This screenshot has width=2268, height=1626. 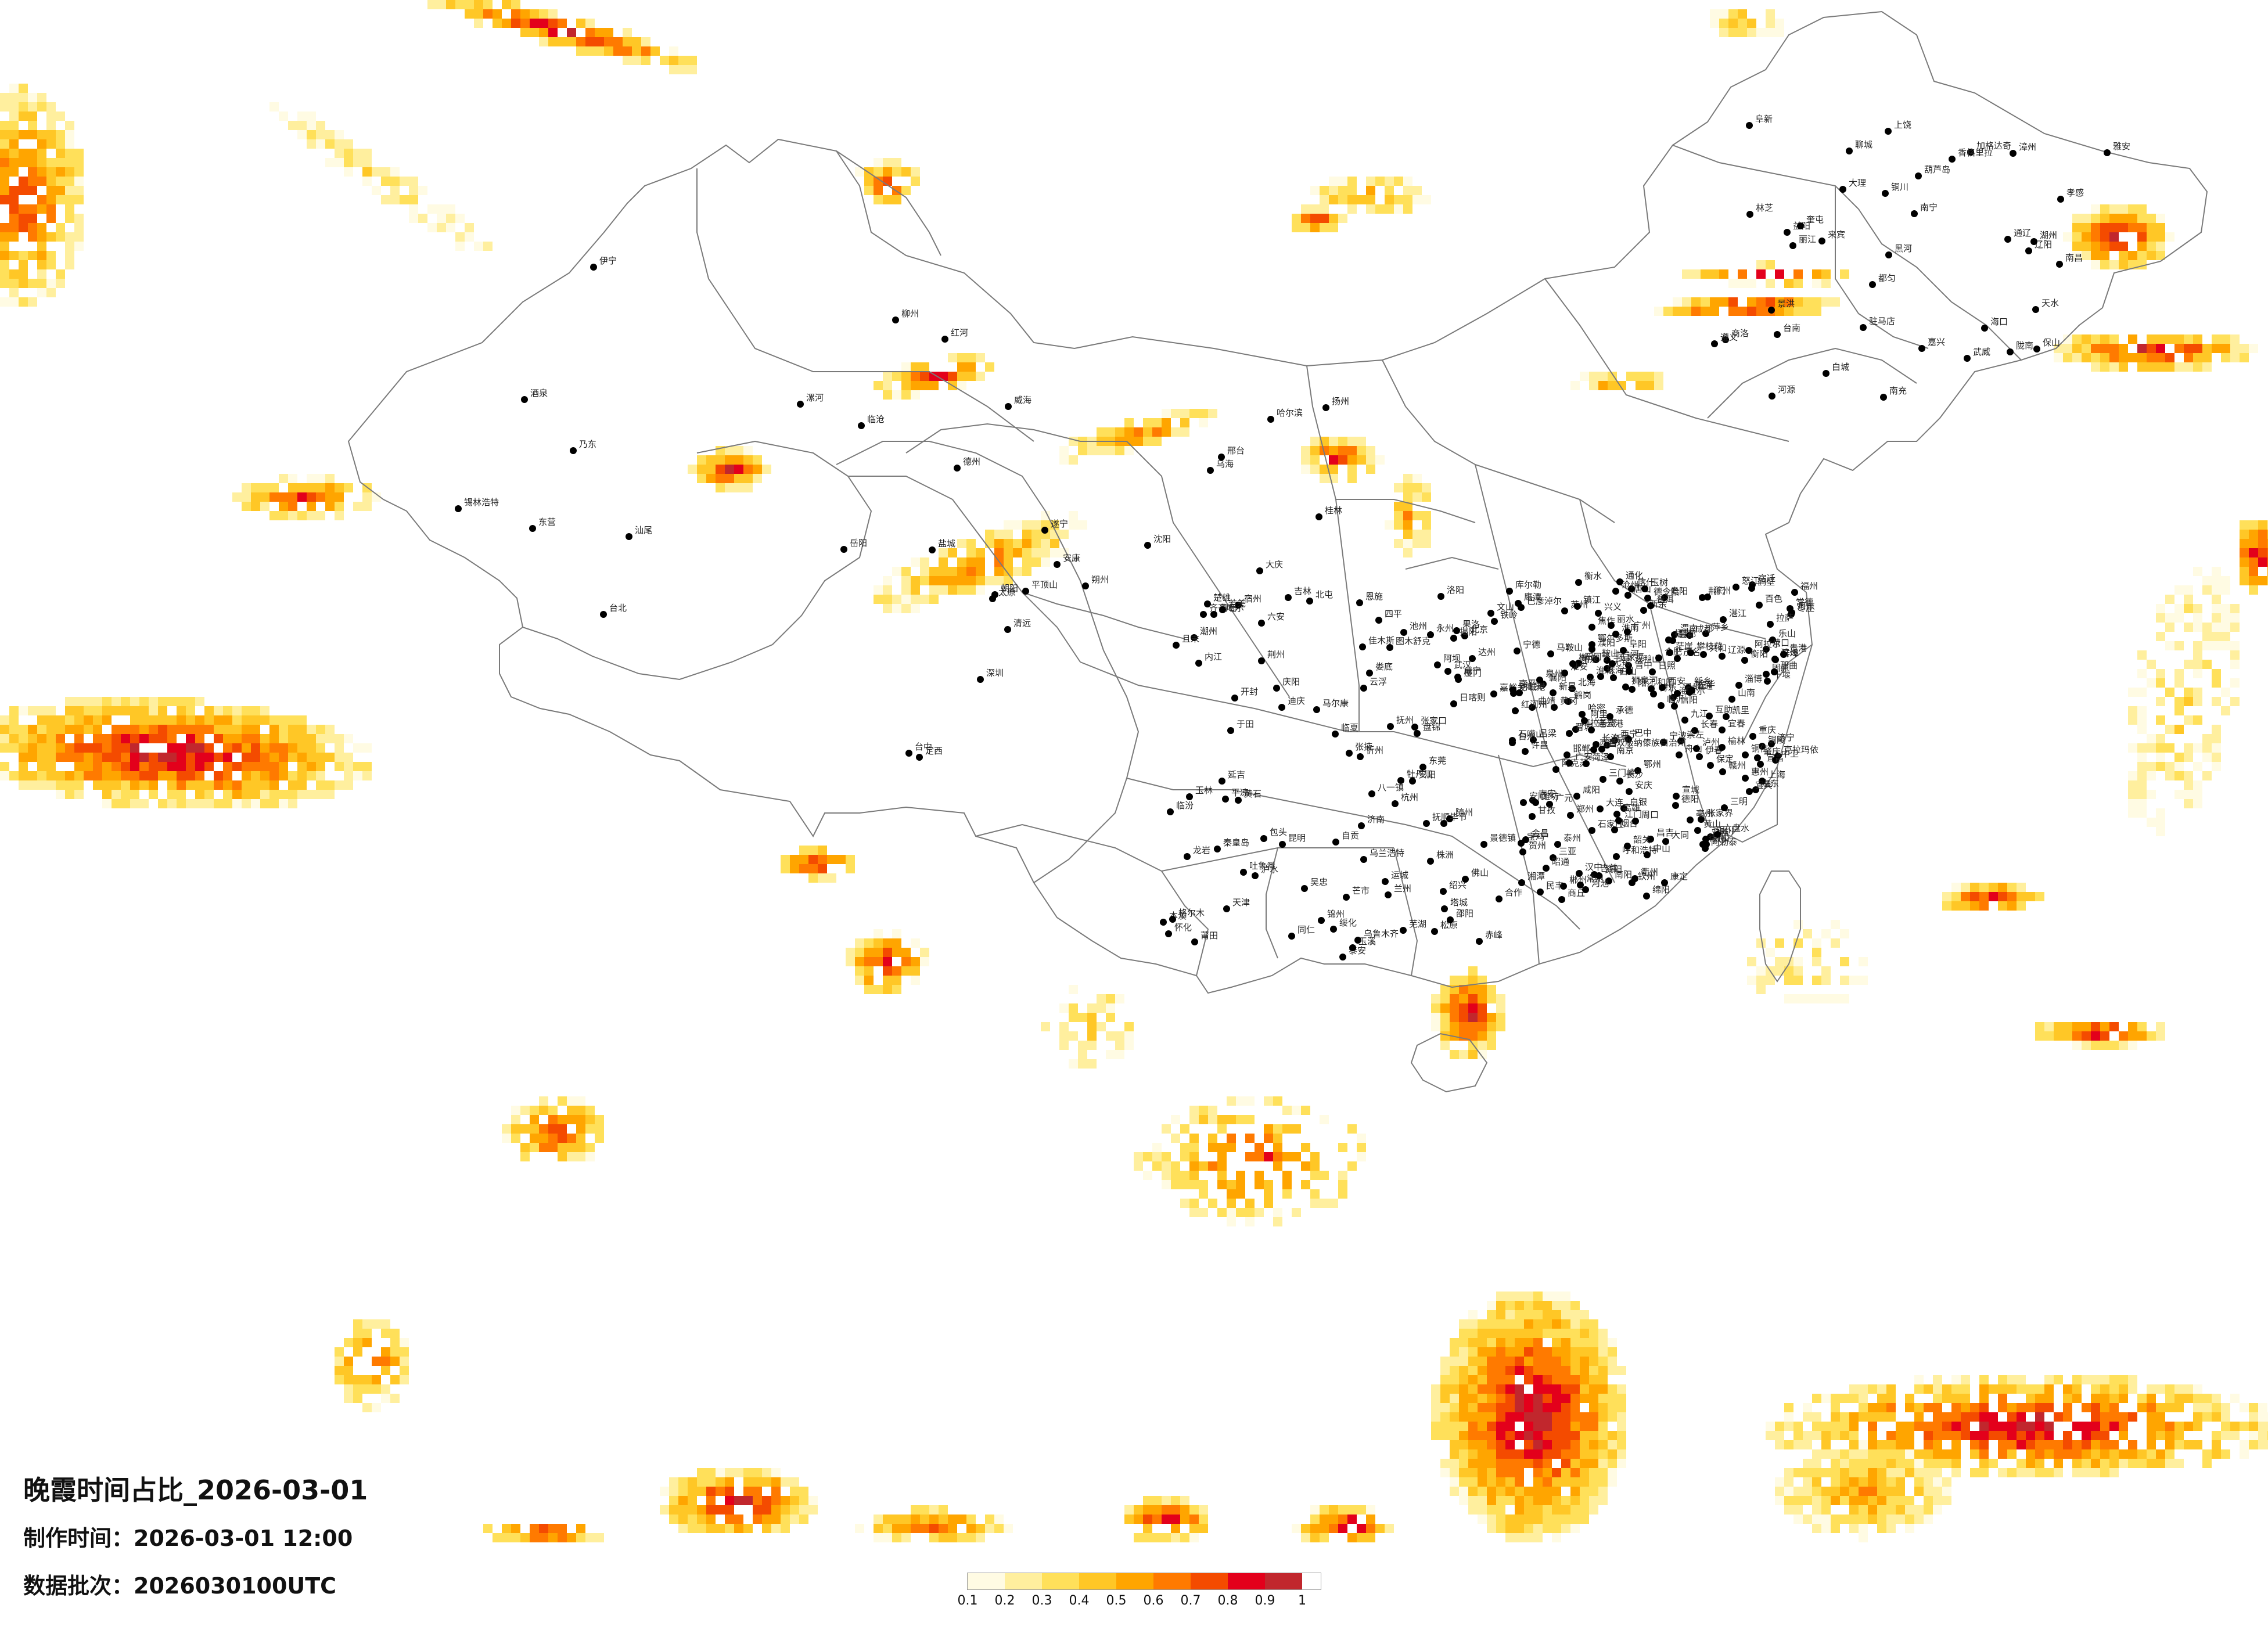 I want to click on city-label: 景洪, so click(x=1786, y=304).